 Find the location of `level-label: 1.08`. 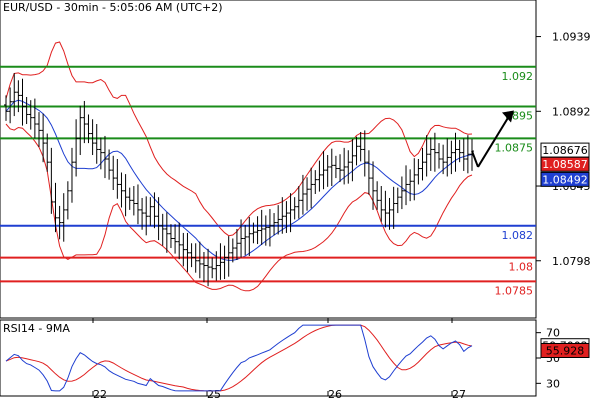

level-label: 1.08 is located at coordinates (521, 267).